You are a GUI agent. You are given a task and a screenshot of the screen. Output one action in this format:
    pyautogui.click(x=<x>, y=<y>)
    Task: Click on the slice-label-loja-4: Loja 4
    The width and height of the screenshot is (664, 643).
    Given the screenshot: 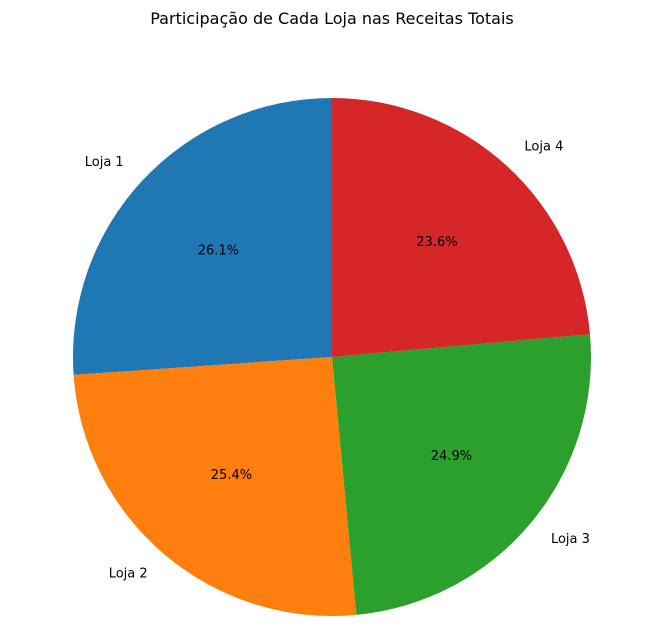 What is the action you would take?
    pyautogui.click(x=543, y=146)
    